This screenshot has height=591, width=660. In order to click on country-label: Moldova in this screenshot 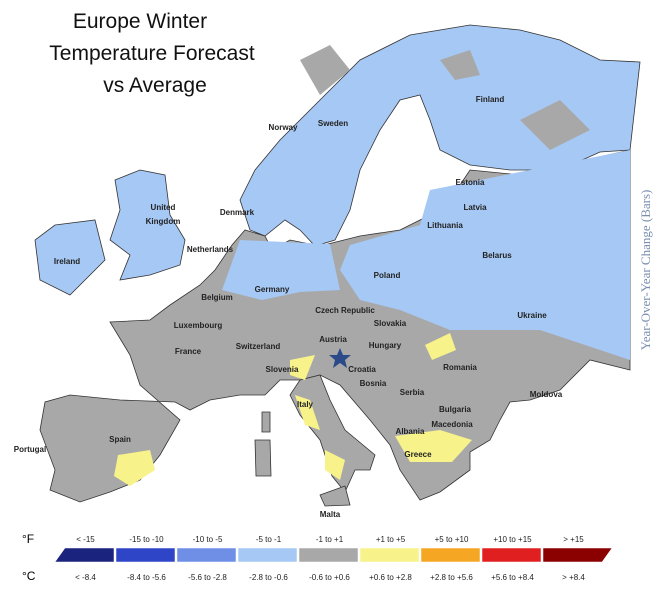, I will do `click(546, 394)`.